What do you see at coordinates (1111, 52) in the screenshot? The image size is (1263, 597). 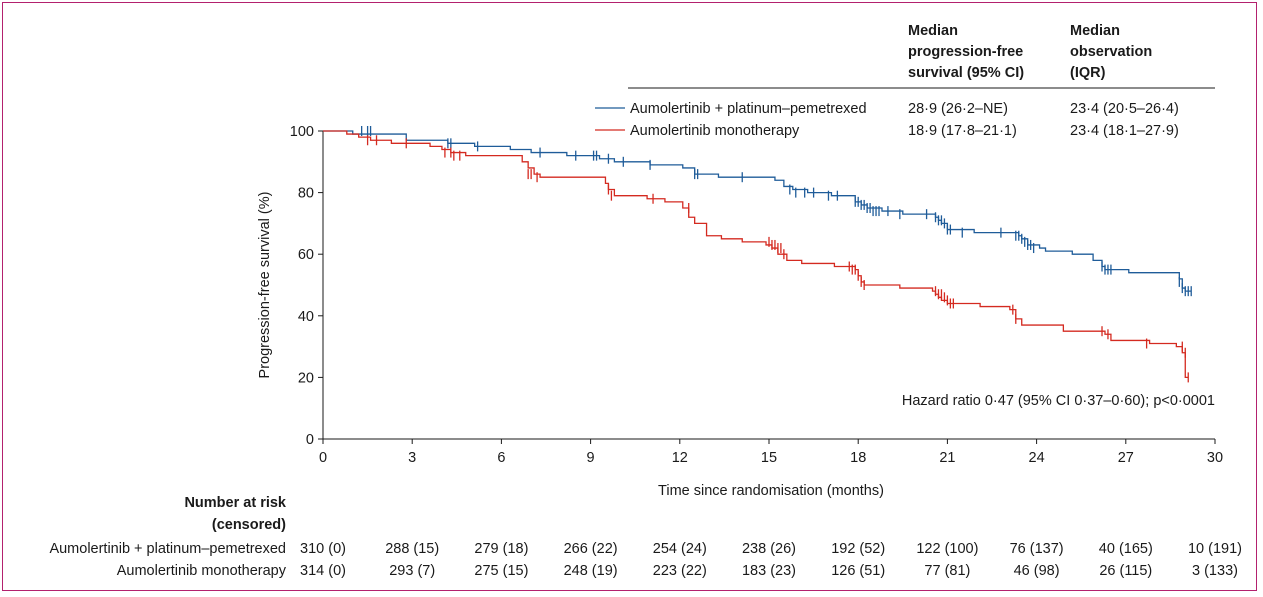 I see `header-median-obs-2: observation` at bounding box center [1111, 52].